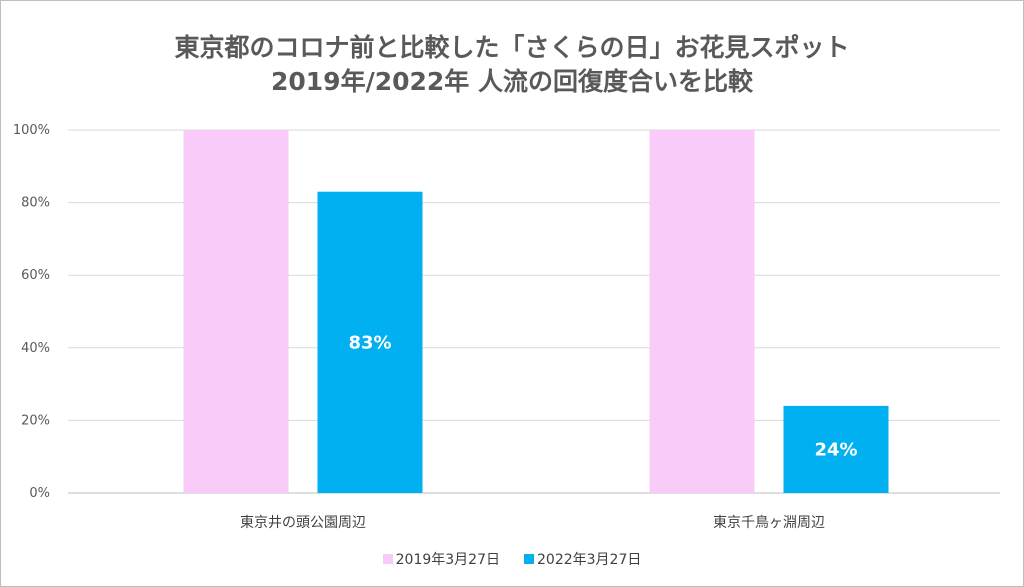 This screenshot has width=1024, height=587. Describe the element at coordinates (35, 275) in the screenshot. I see `y-tick-label: 60%` at that location.